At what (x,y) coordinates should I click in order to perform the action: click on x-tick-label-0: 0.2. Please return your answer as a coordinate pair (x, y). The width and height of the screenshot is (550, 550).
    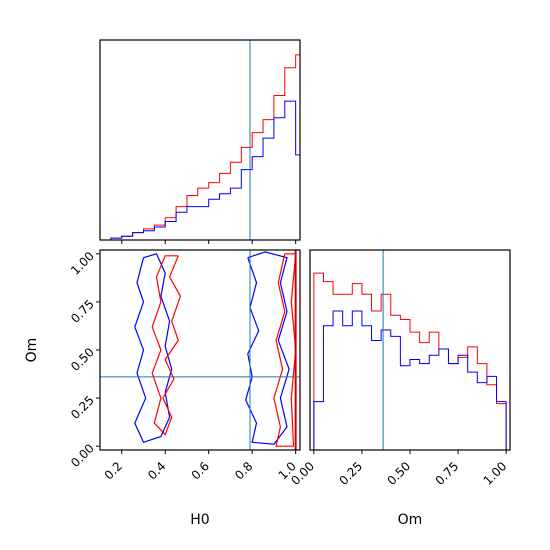
    Looking at the image, I should click on (113, 470).